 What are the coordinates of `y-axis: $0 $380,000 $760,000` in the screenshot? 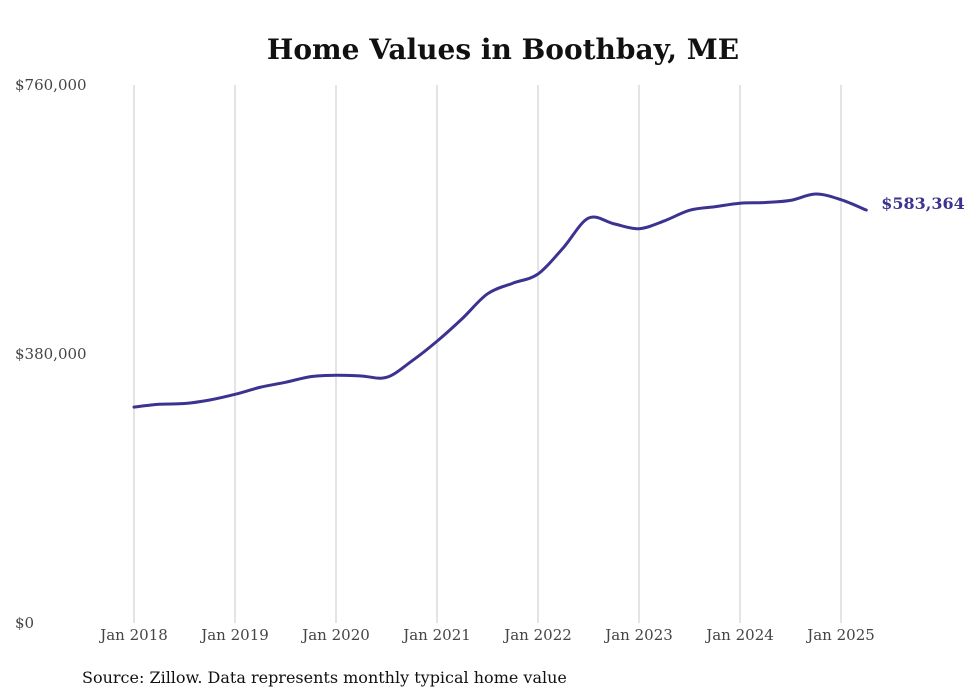 It's located at (51, 354).